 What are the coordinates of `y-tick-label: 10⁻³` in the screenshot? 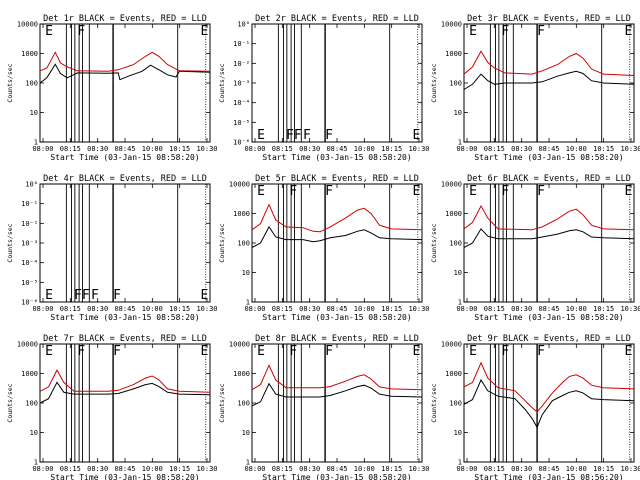 It's located at (241, 84).